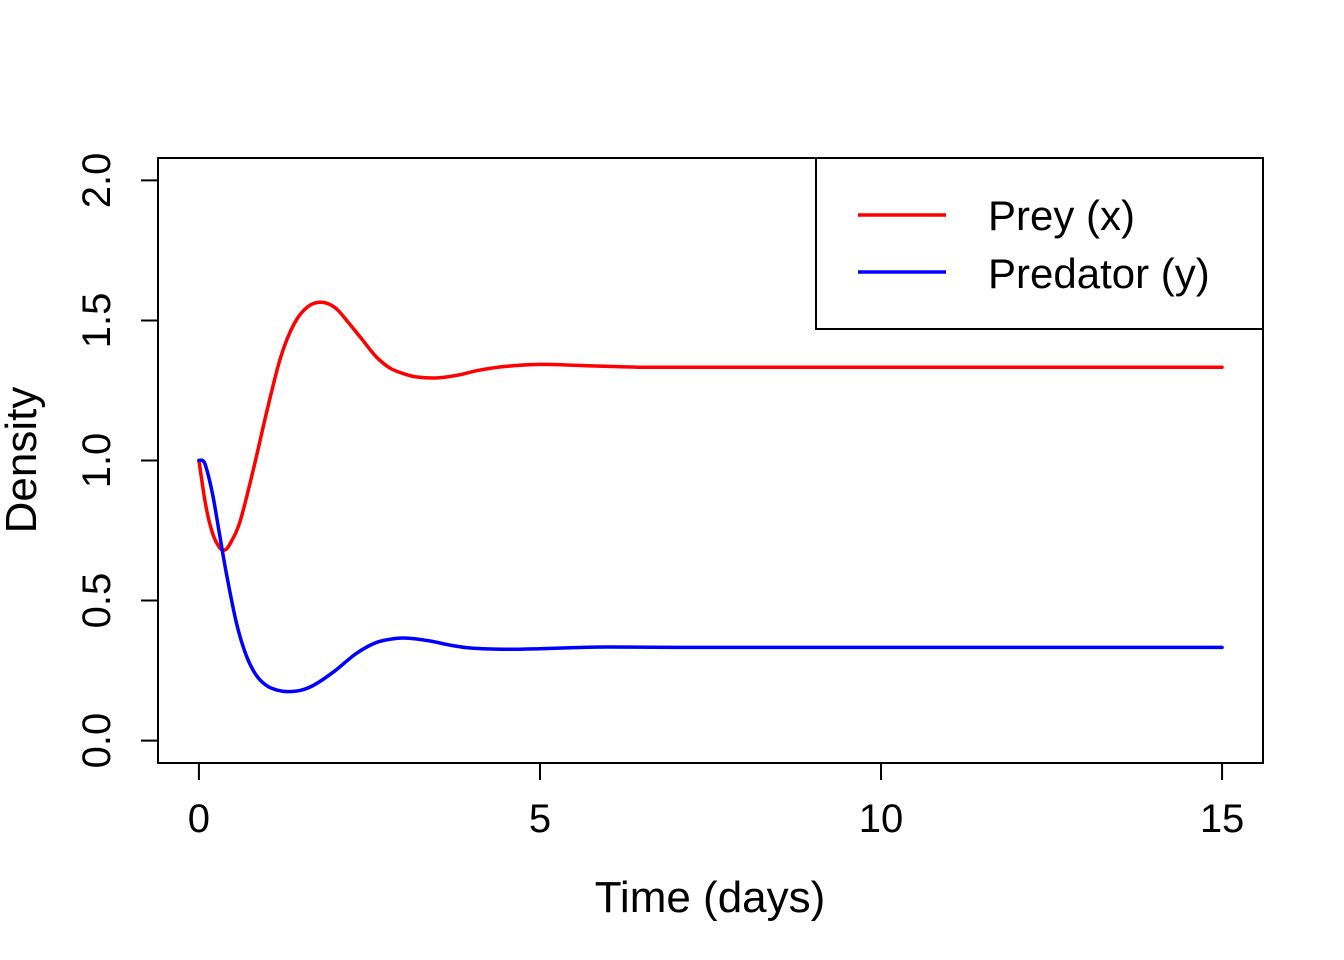  Describe the element at coordinates (710, 897) in the screenshot. I see `x-axis-title: Time (days)` at that location.